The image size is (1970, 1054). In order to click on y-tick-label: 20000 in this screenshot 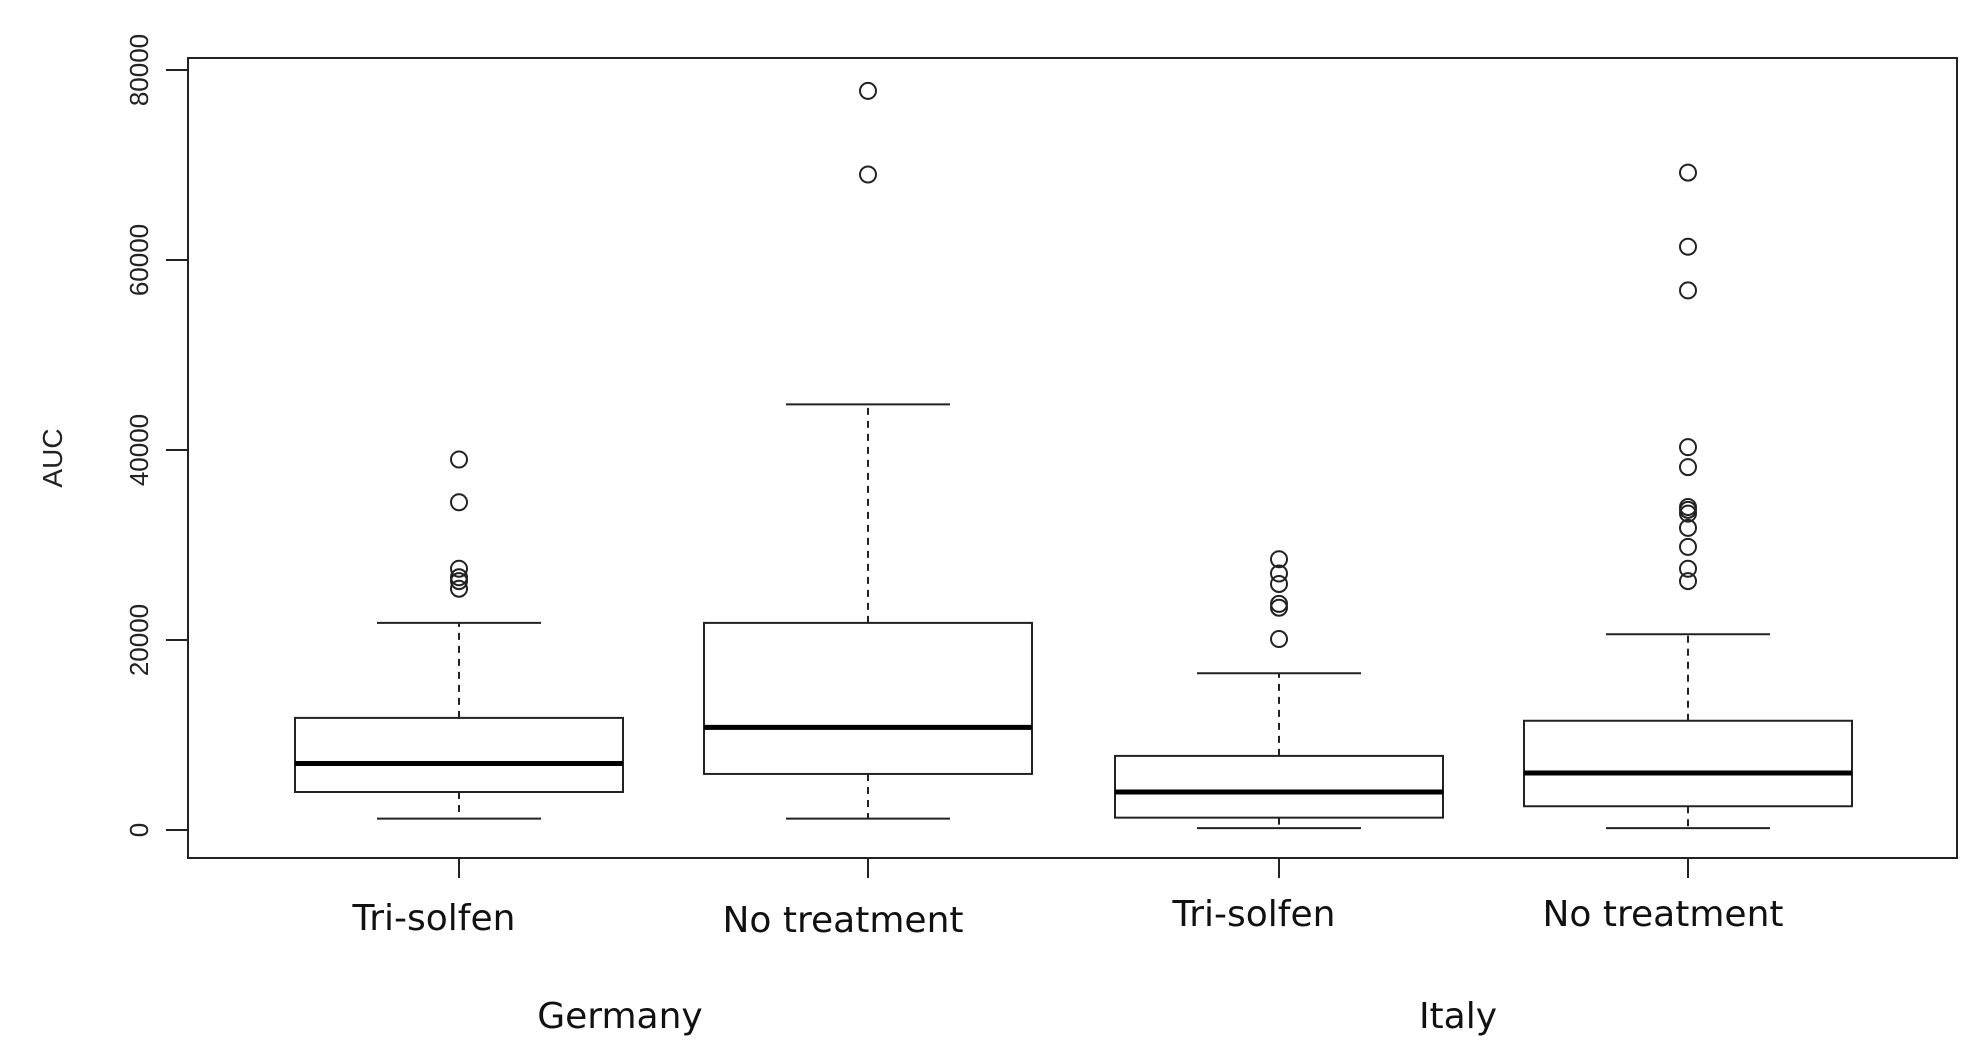, I will do `click(139, 640)`.